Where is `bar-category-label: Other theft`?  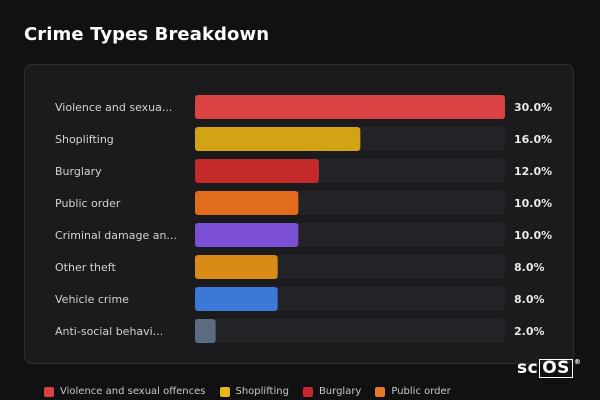 bar-category-label: Other theft is located at coordinates (85, 267).